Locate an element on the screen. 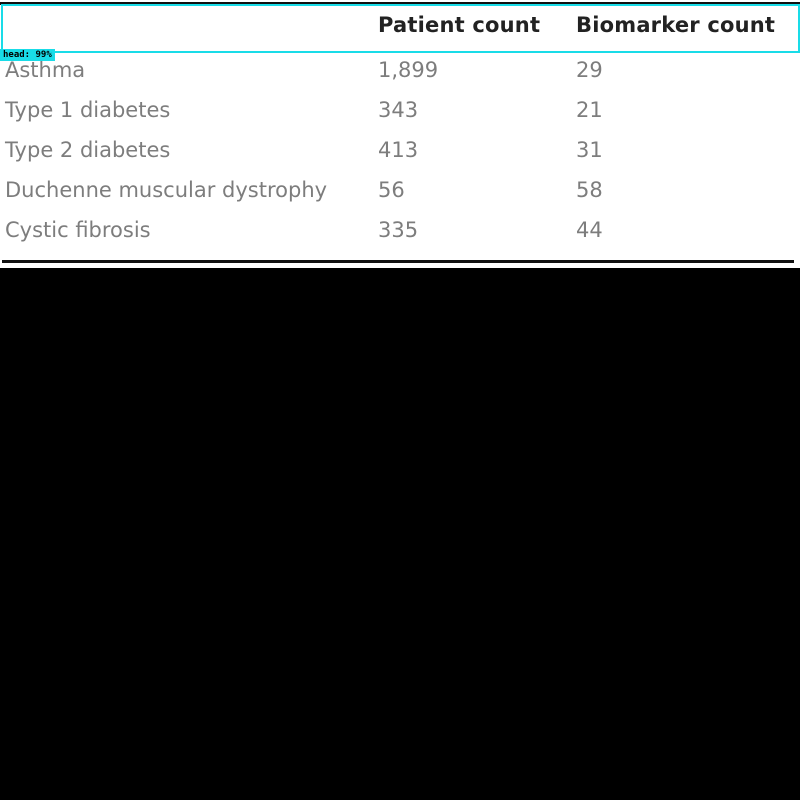 The height and width of the screenshot is (800, 800). condition-cell: Type 2 diabetes is located at coordinates (88, 150).